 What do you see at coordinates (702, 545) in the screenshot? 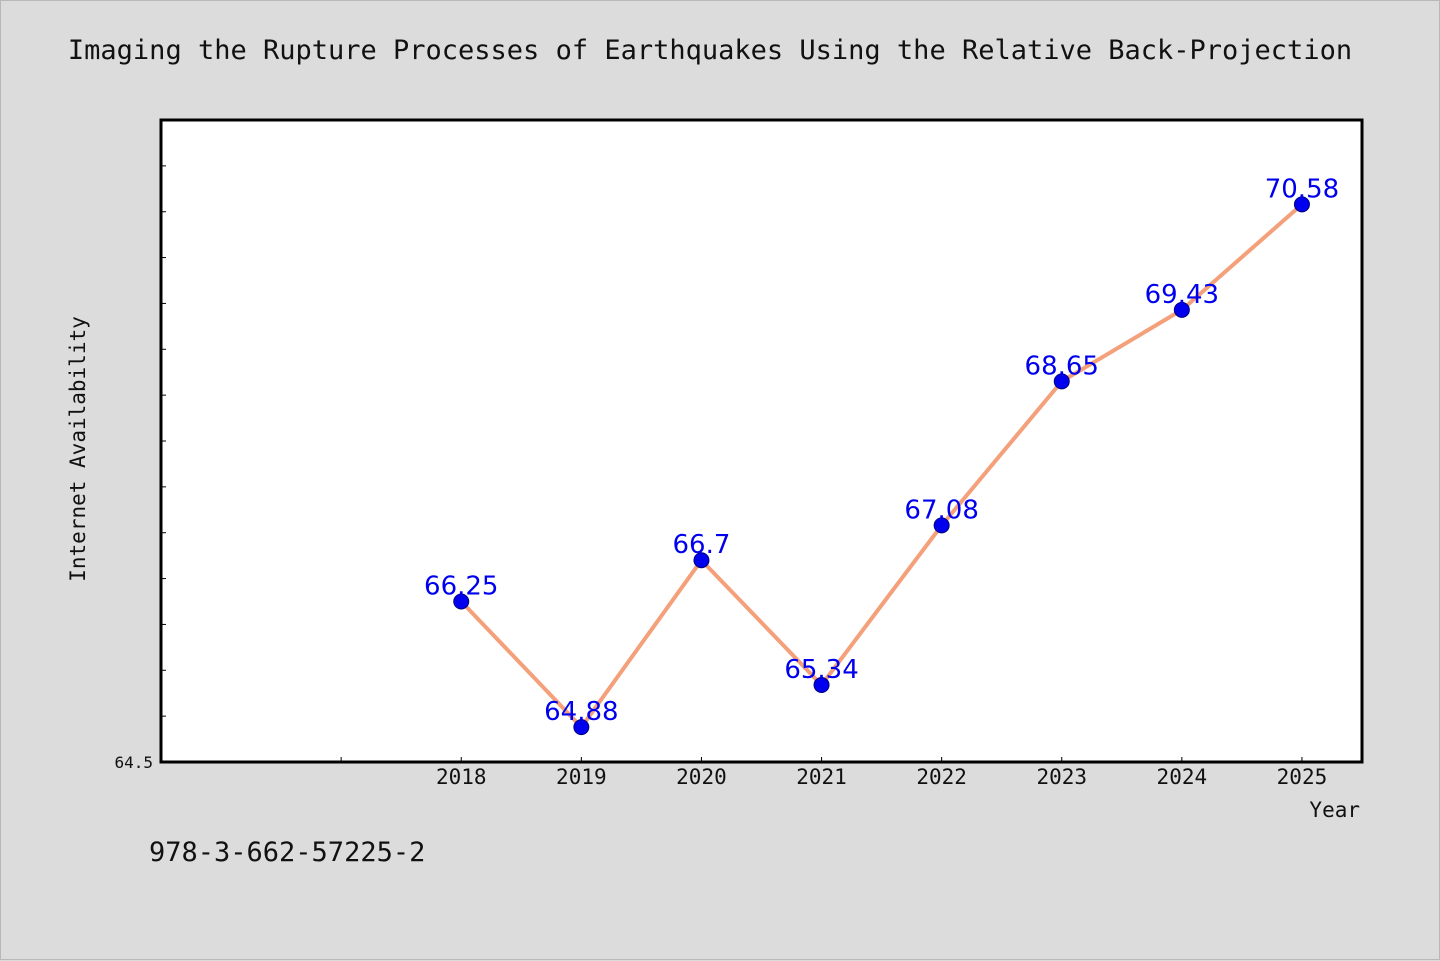
I see `data-label: 66.7` at bounding box center [702, 545].